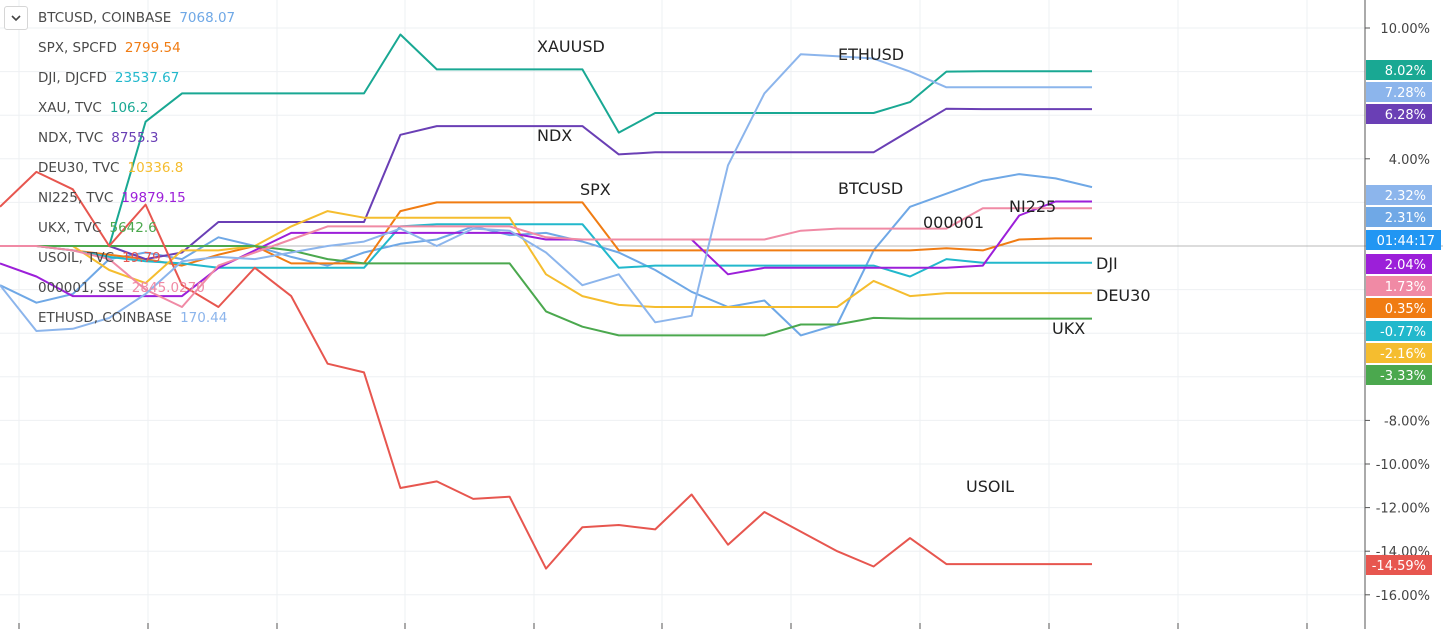 The height and width of the screenshot is (629, 1443). I want to click on last-value-badge-dji, so click(1399, 331).